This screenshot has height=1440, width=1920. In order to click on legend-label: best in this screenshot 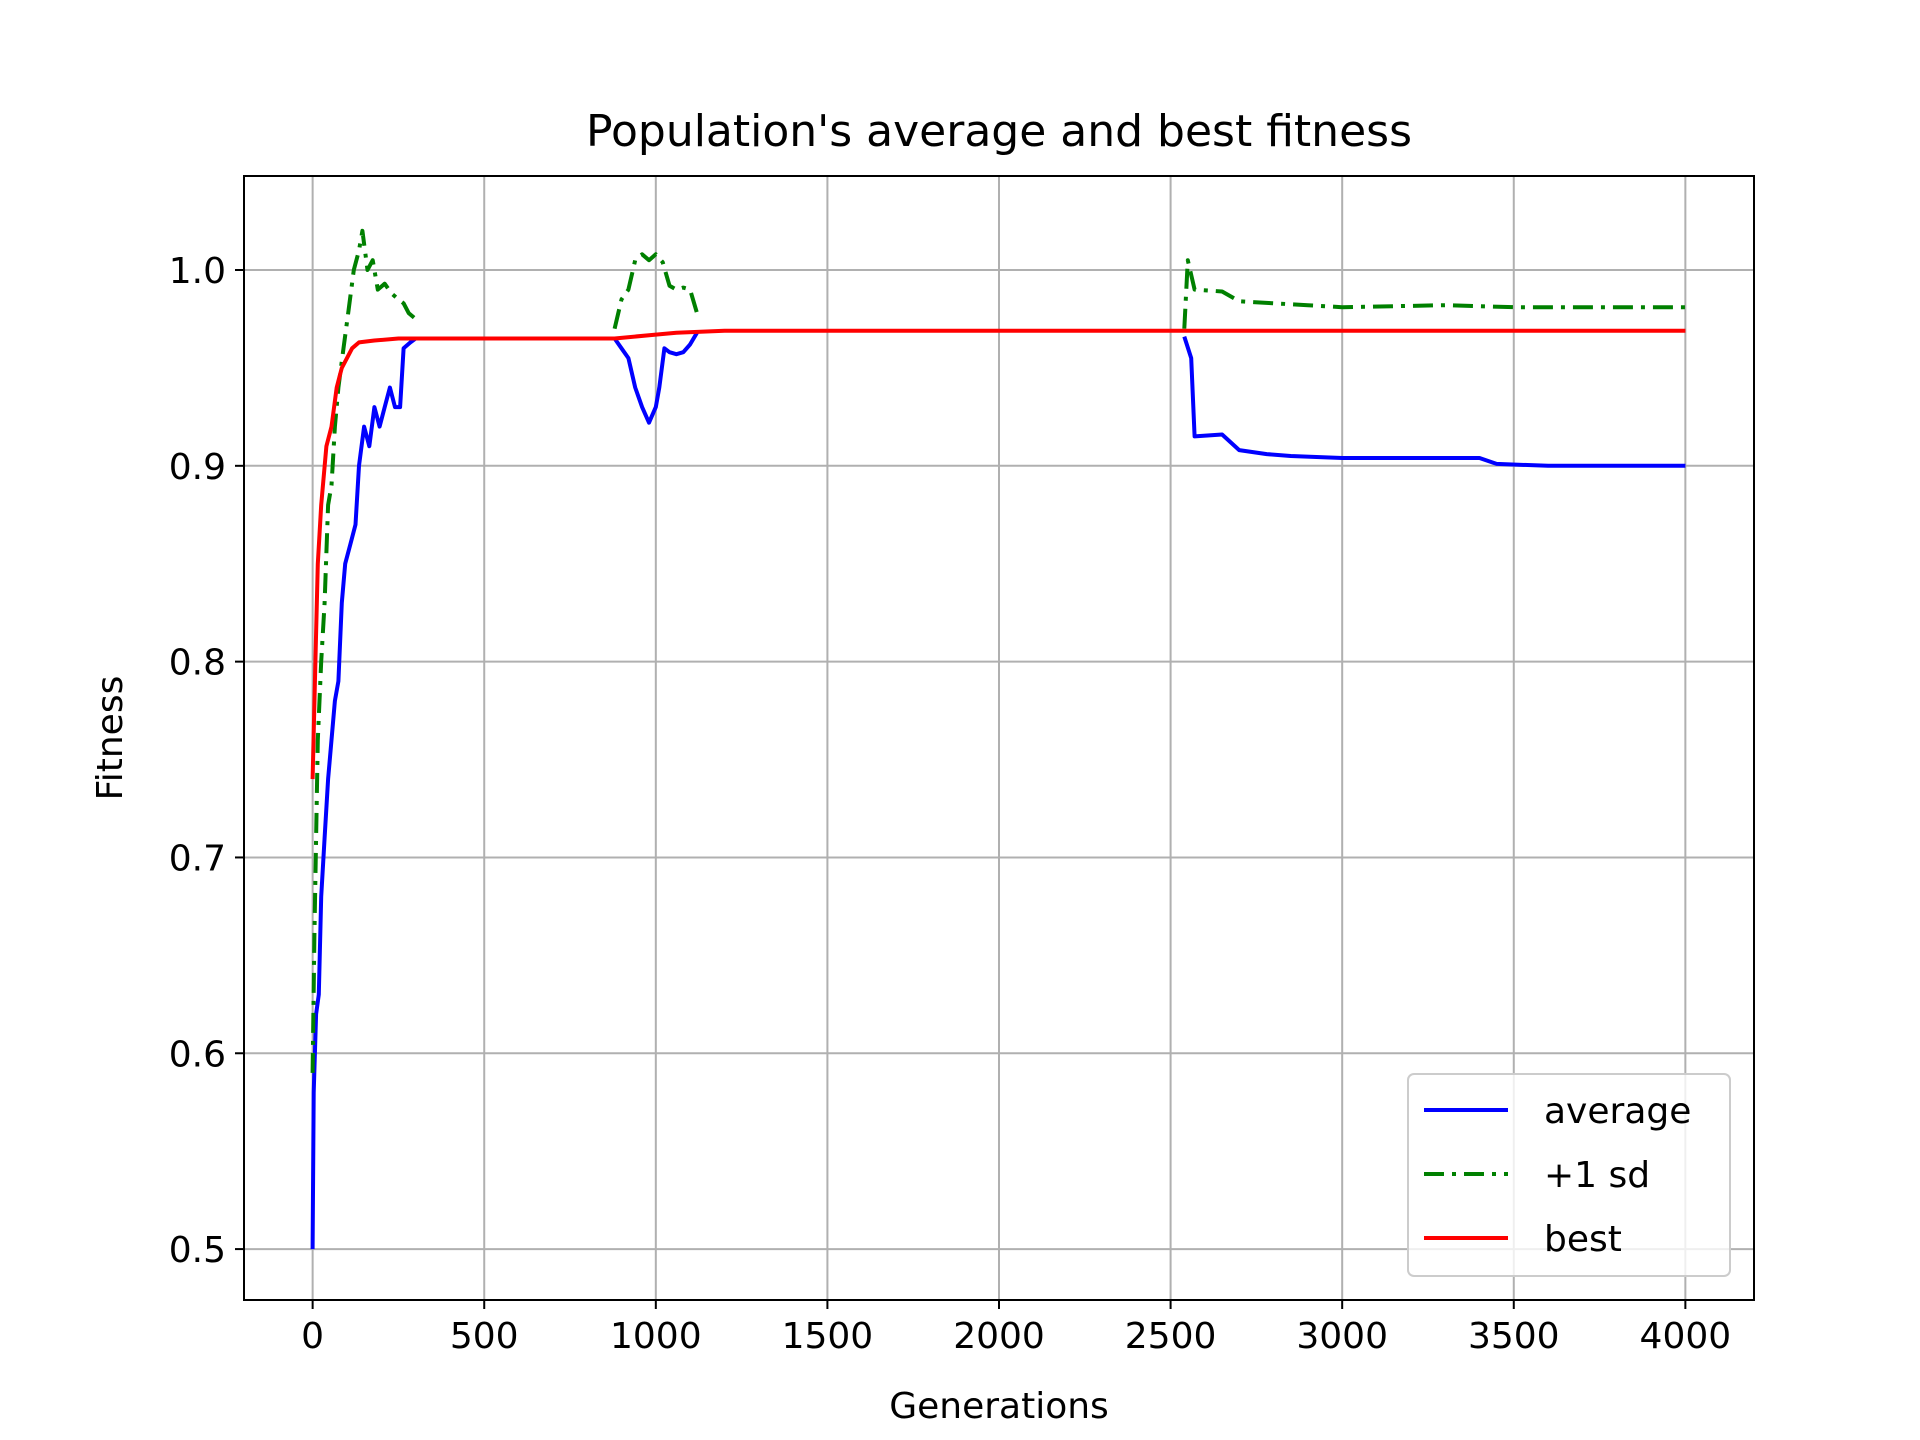, I will do `click(1583, 1239)`.